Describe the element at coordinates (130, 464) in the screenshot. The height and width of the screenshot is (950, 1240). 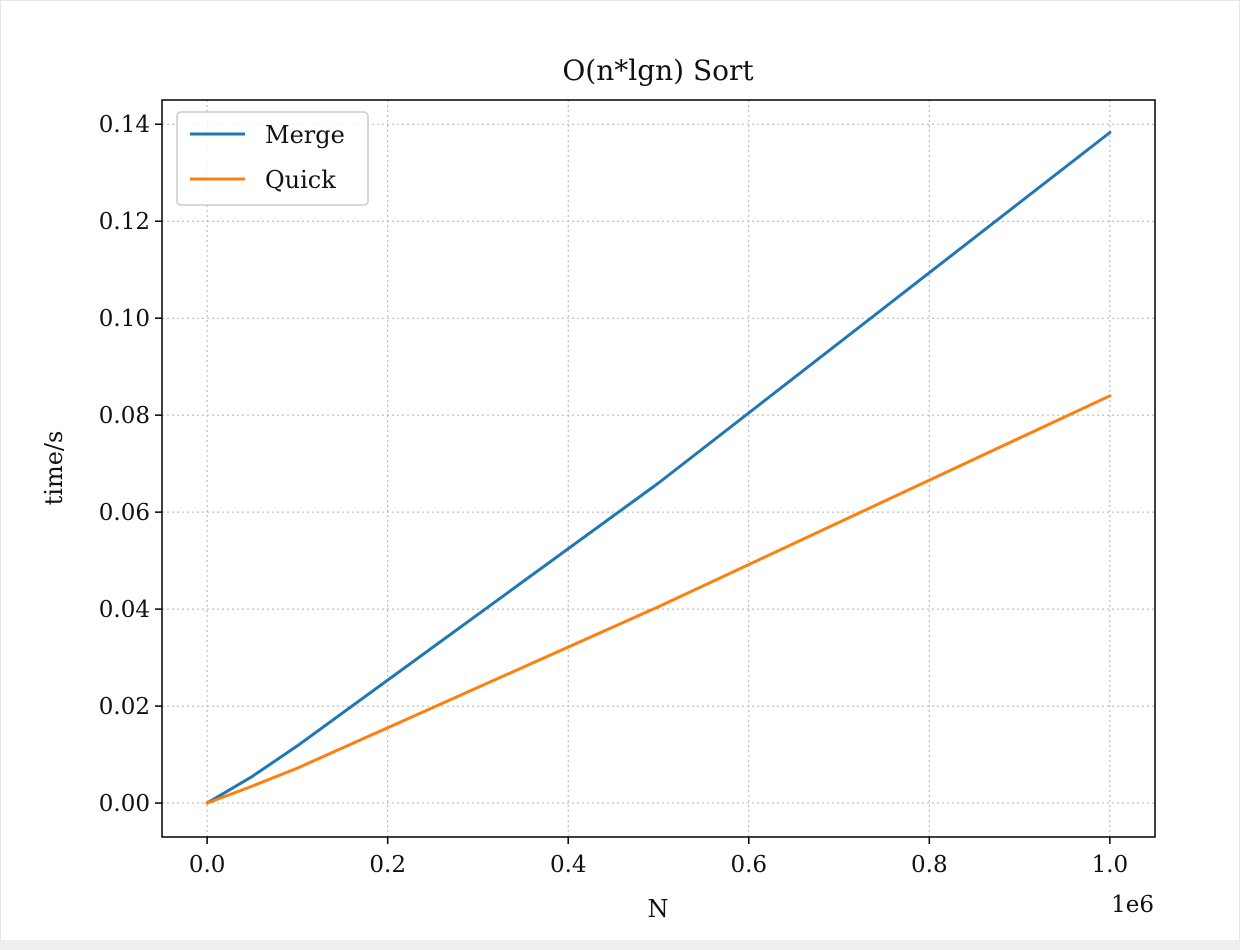
I see `y-axis-ticks: 0.00 0.02 0.04 0.06 0.08 0.10 0.12 0.14` at that location.